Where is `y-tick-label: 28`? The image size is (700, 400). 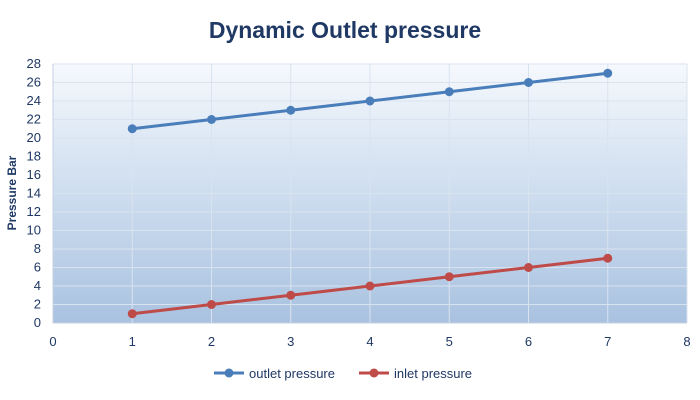
y-tick-label: 28 is located at coordinates (34, 63).